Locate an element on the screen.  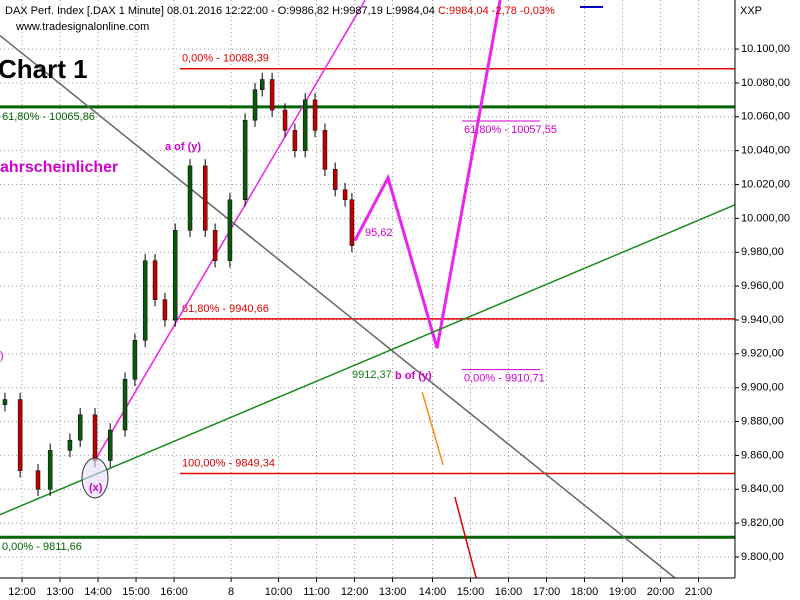
axis-title: XXP is located at coordinates (751, 11).